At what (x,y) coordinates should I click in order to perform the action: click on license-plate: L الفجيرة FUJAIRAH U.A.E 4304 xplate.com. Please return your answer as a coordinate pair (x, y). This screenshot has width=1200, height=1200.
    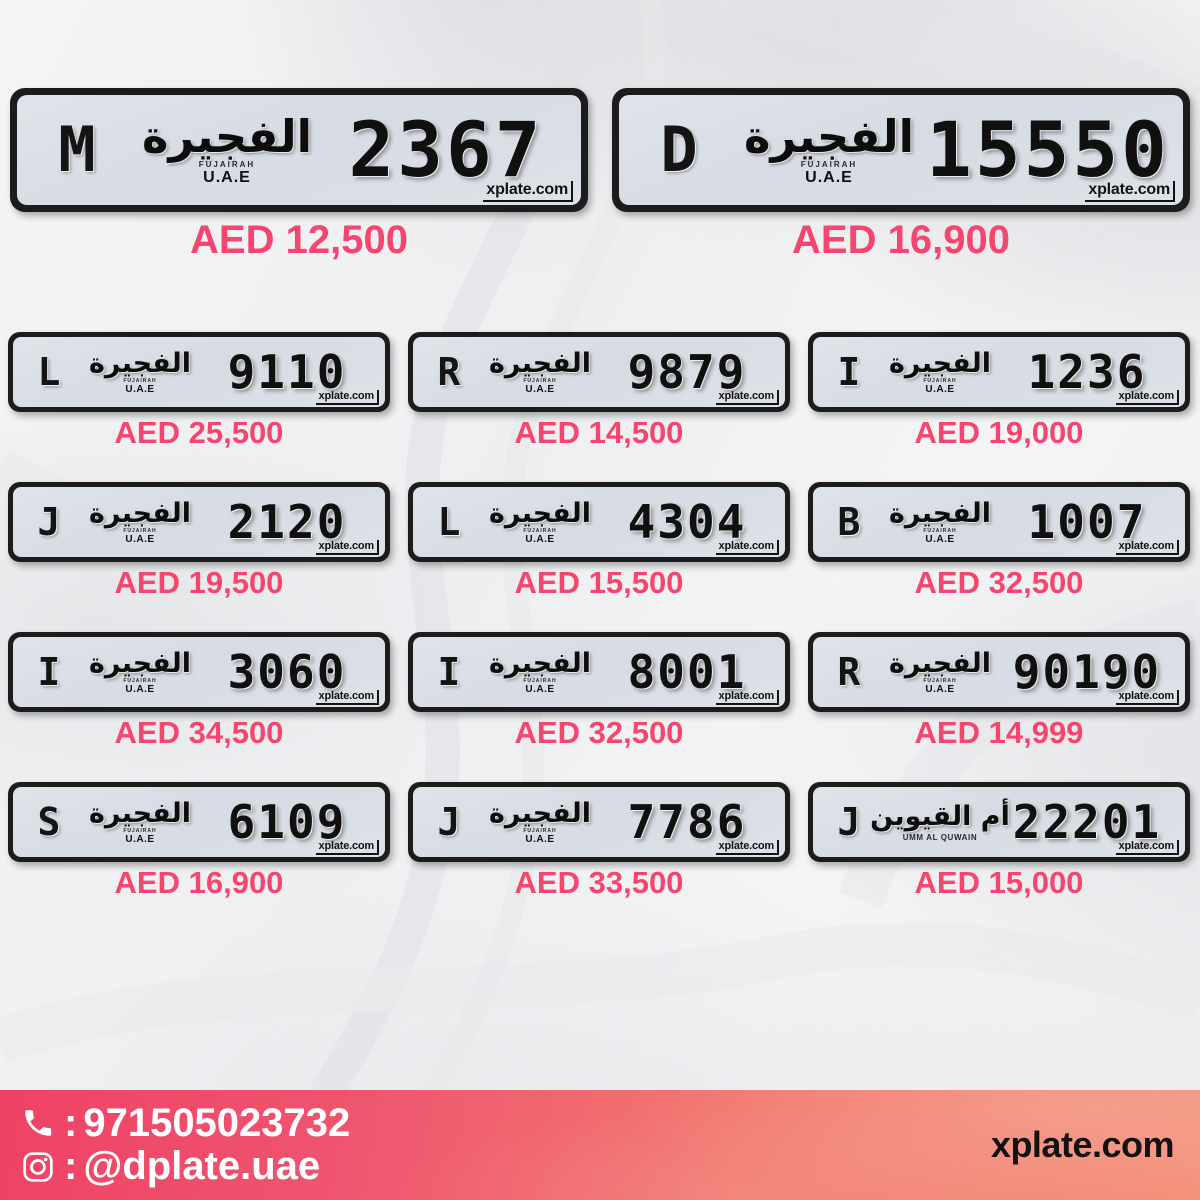
    Looking at the image, I should click on (599, 522).